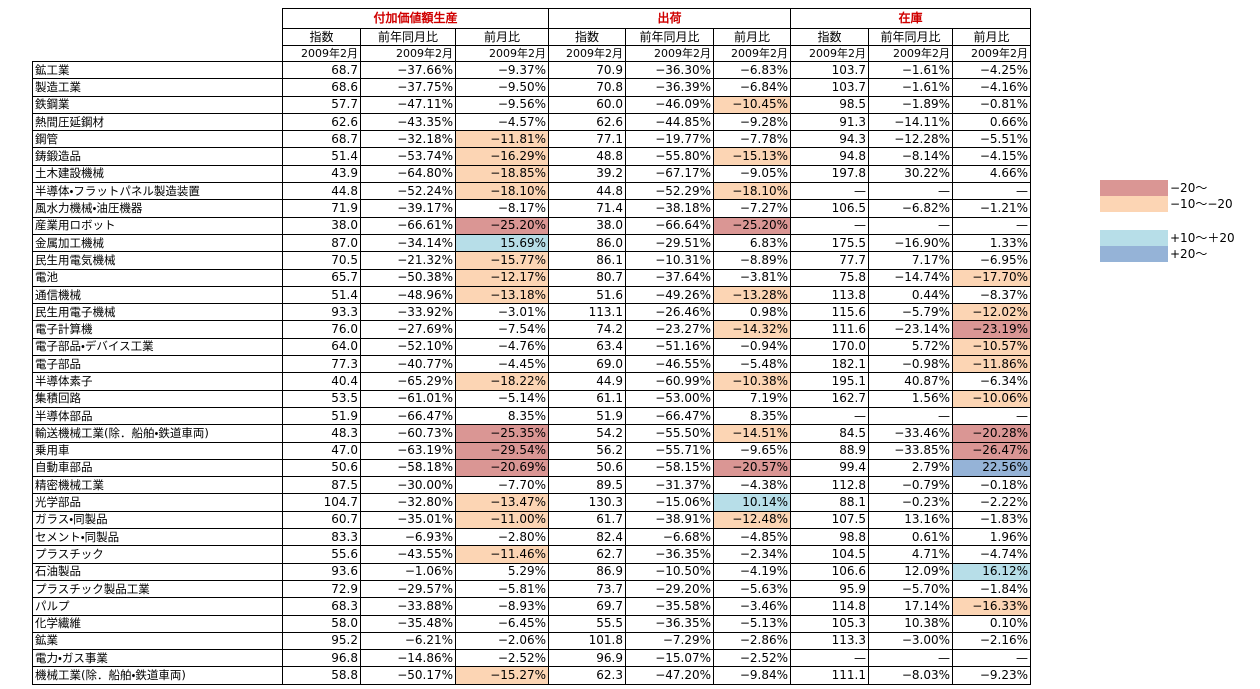  Describe the element at coordinates (157, 658) in the screenshot. I see `row-label: 電力・ガス事業` at that location.